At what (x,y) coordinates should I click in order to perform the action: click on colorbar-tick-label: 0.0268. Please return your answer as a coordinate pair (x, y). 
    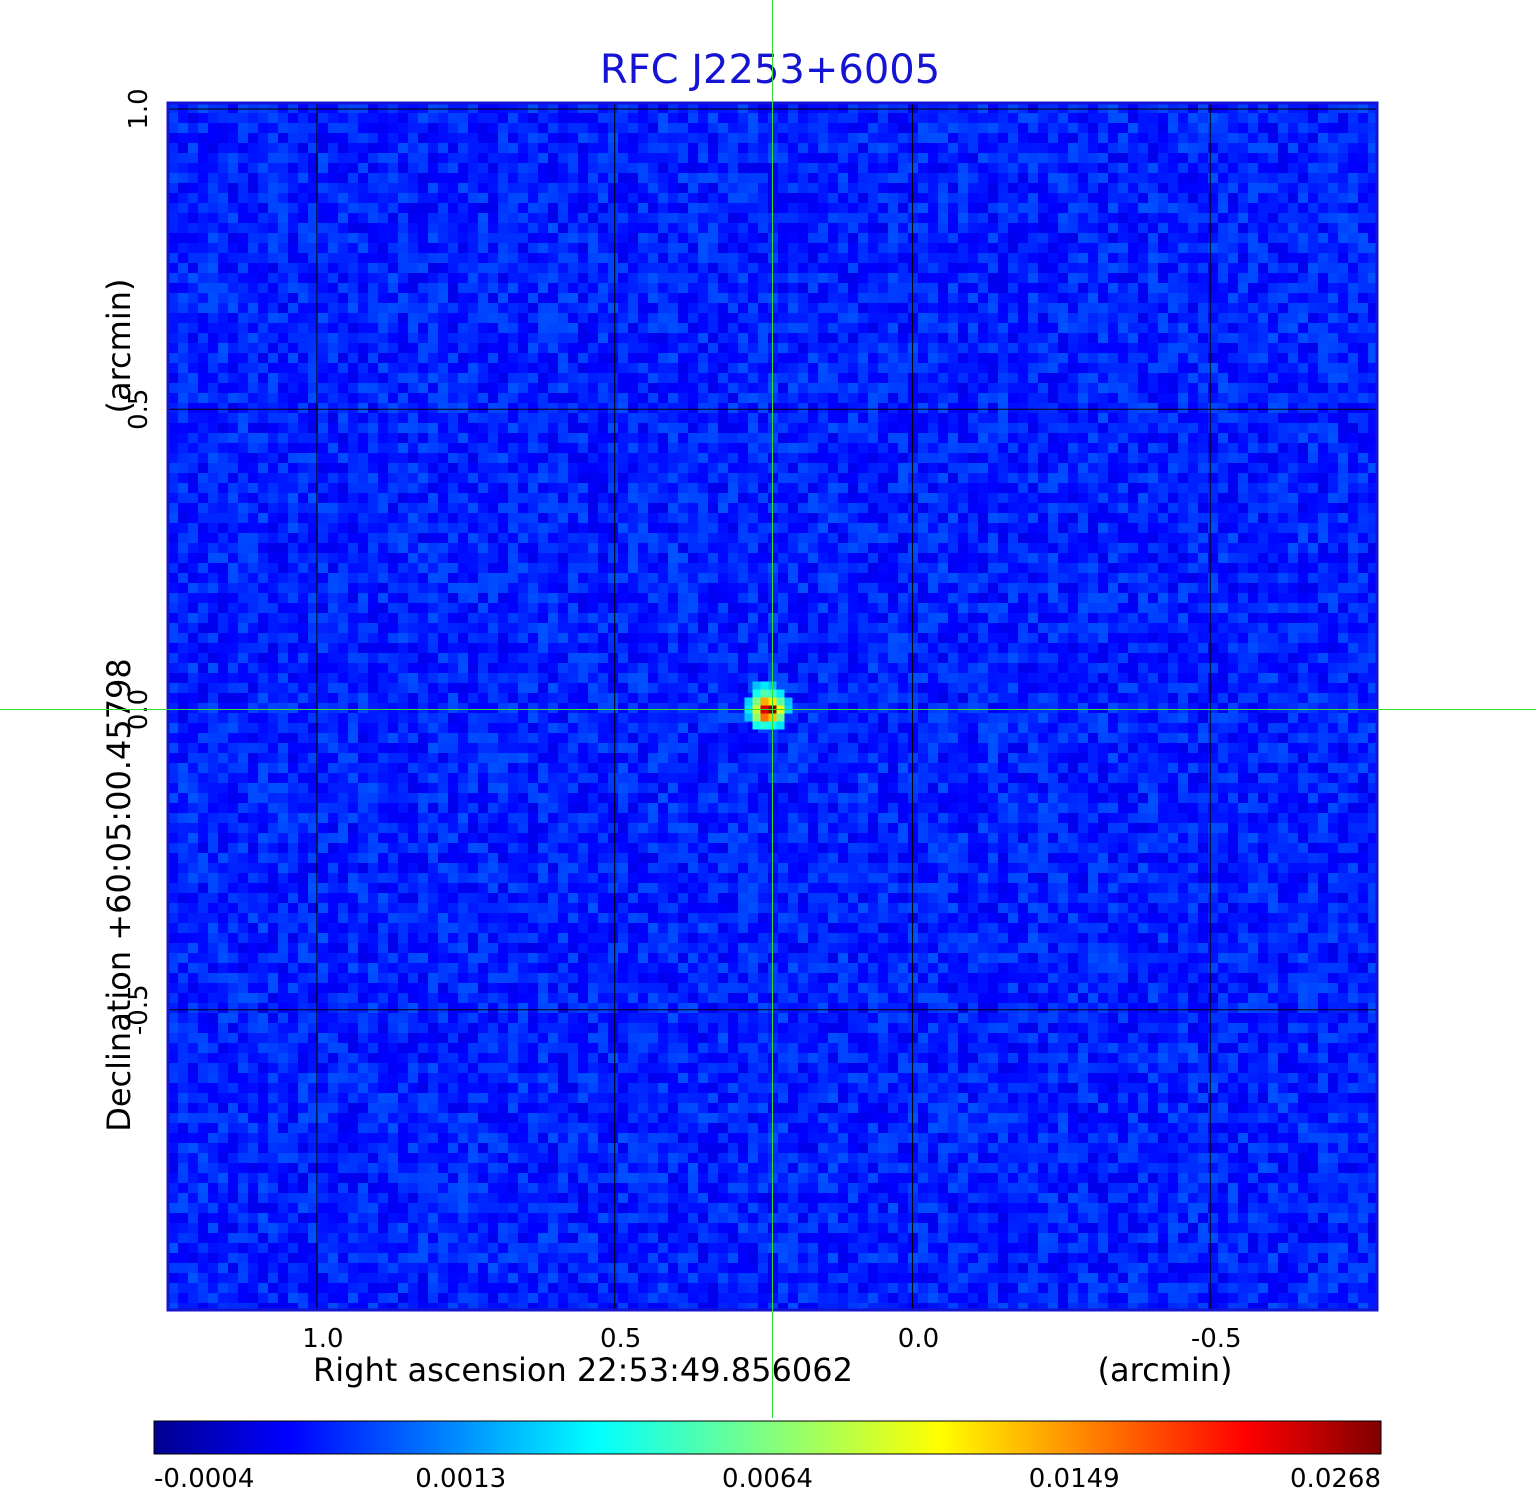
    Looking at the image, I should click on (1335, 1479).